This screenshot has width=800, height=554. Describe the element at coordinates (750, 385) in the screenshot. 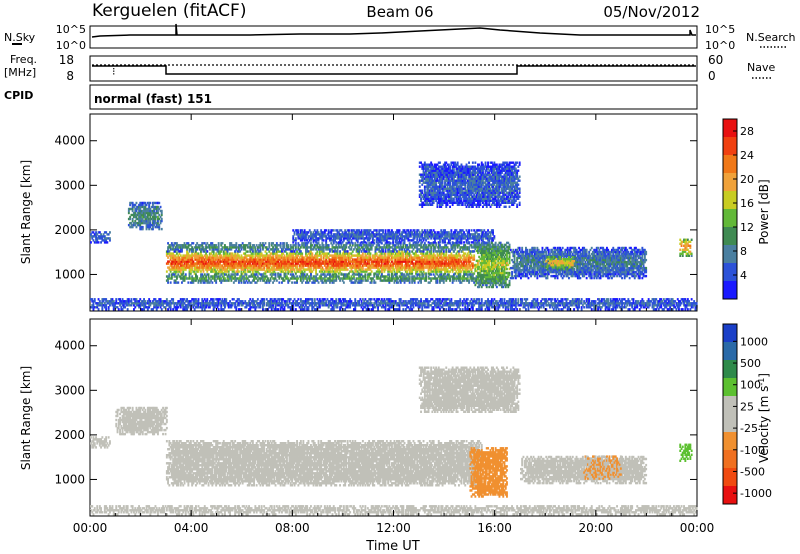

I see `colorbar-tick-label: 100` at that location.